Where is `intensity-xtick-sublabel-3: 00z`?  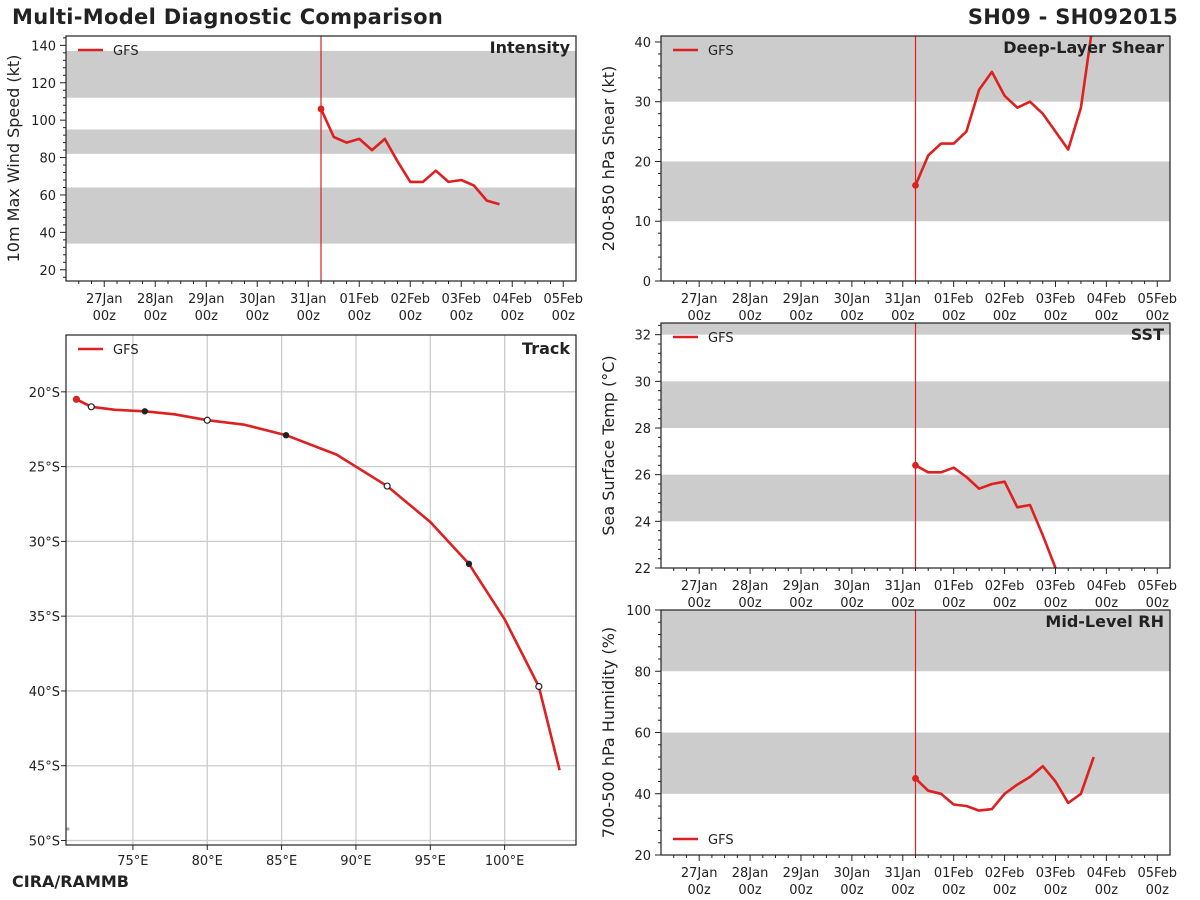
intensity-xtick-sublabel-3: 00z is located at coordinates (258, 316).